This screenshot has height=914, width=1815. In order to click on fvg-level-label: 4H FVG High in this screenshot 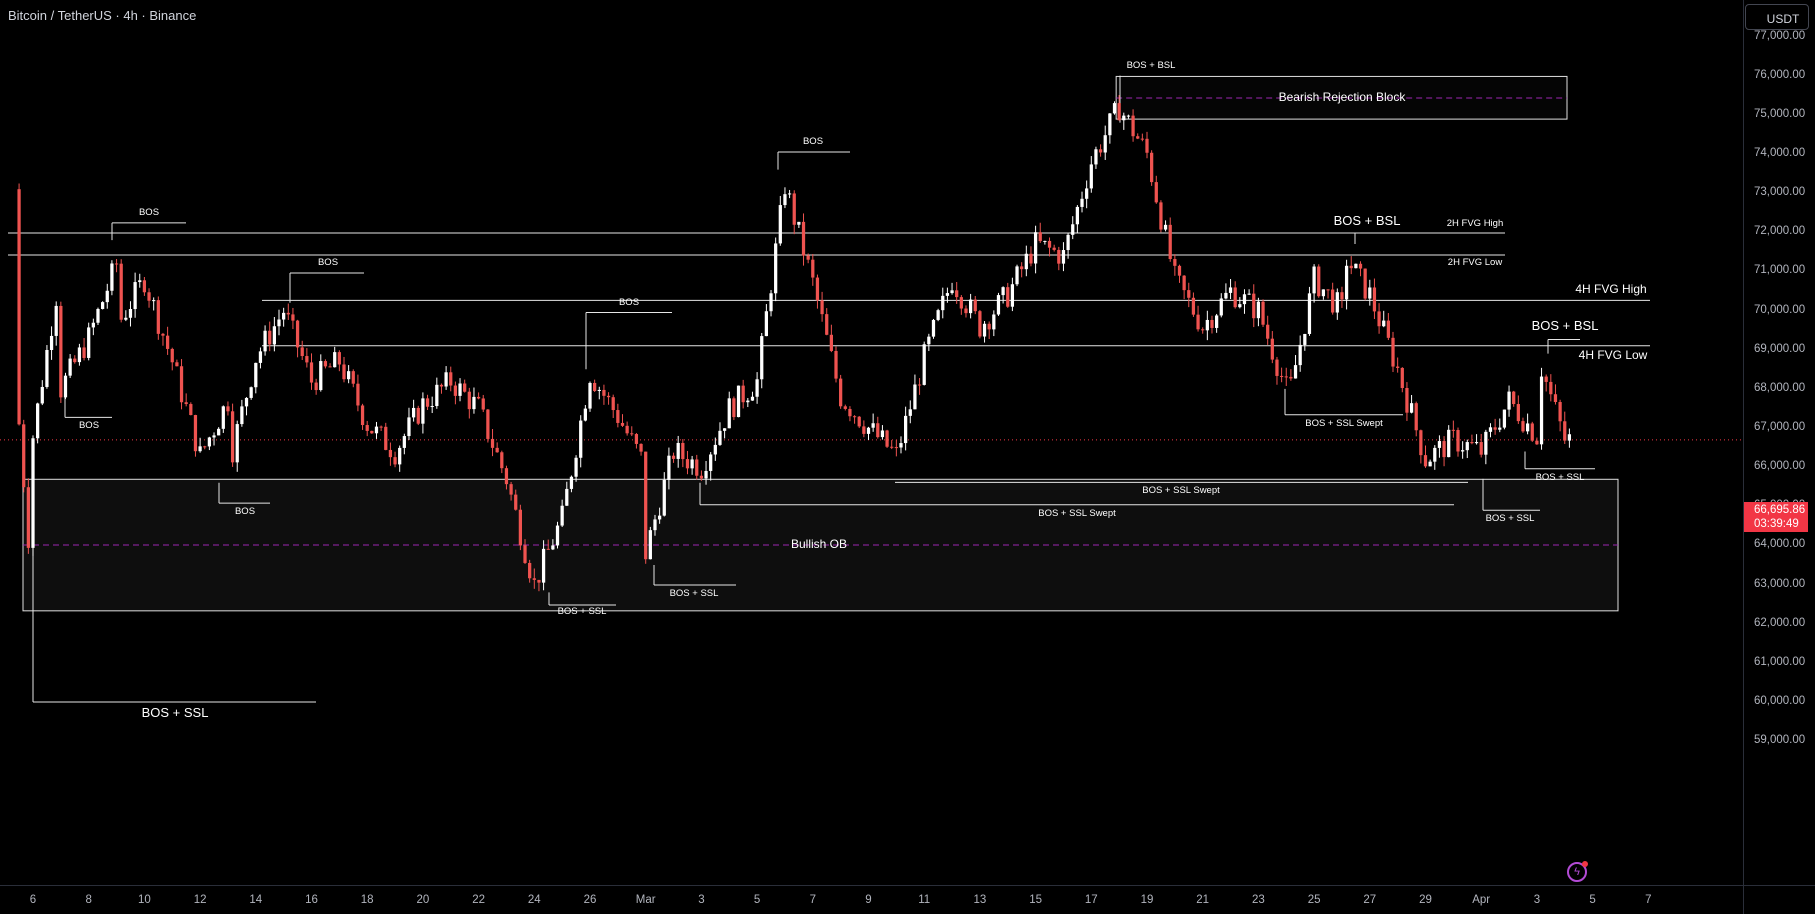, I will do `click(1611, 289)`.